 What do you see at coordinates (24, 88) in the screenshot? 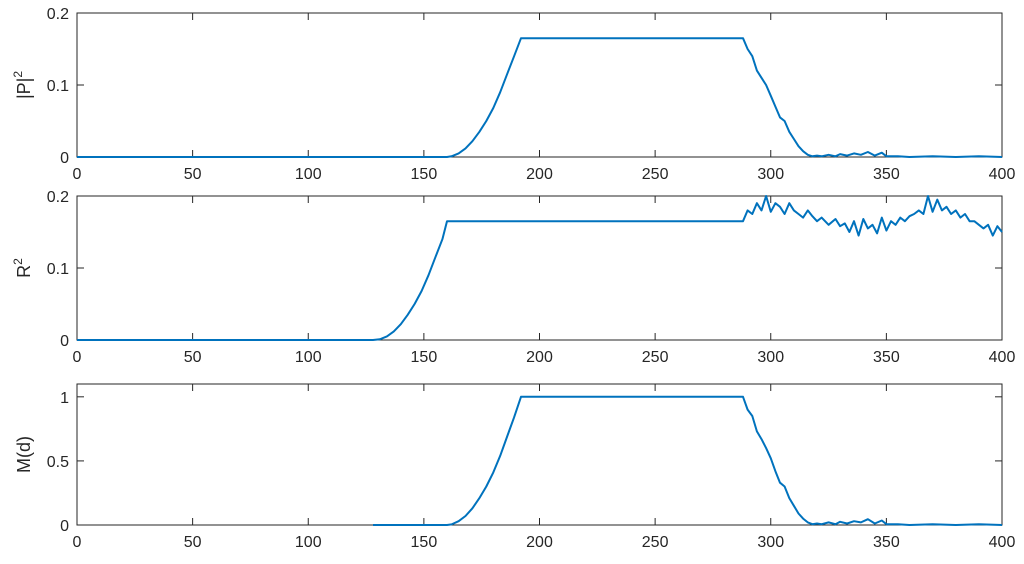
I see `y-axis-label-base: |P|` at bounding box center [24, 88].